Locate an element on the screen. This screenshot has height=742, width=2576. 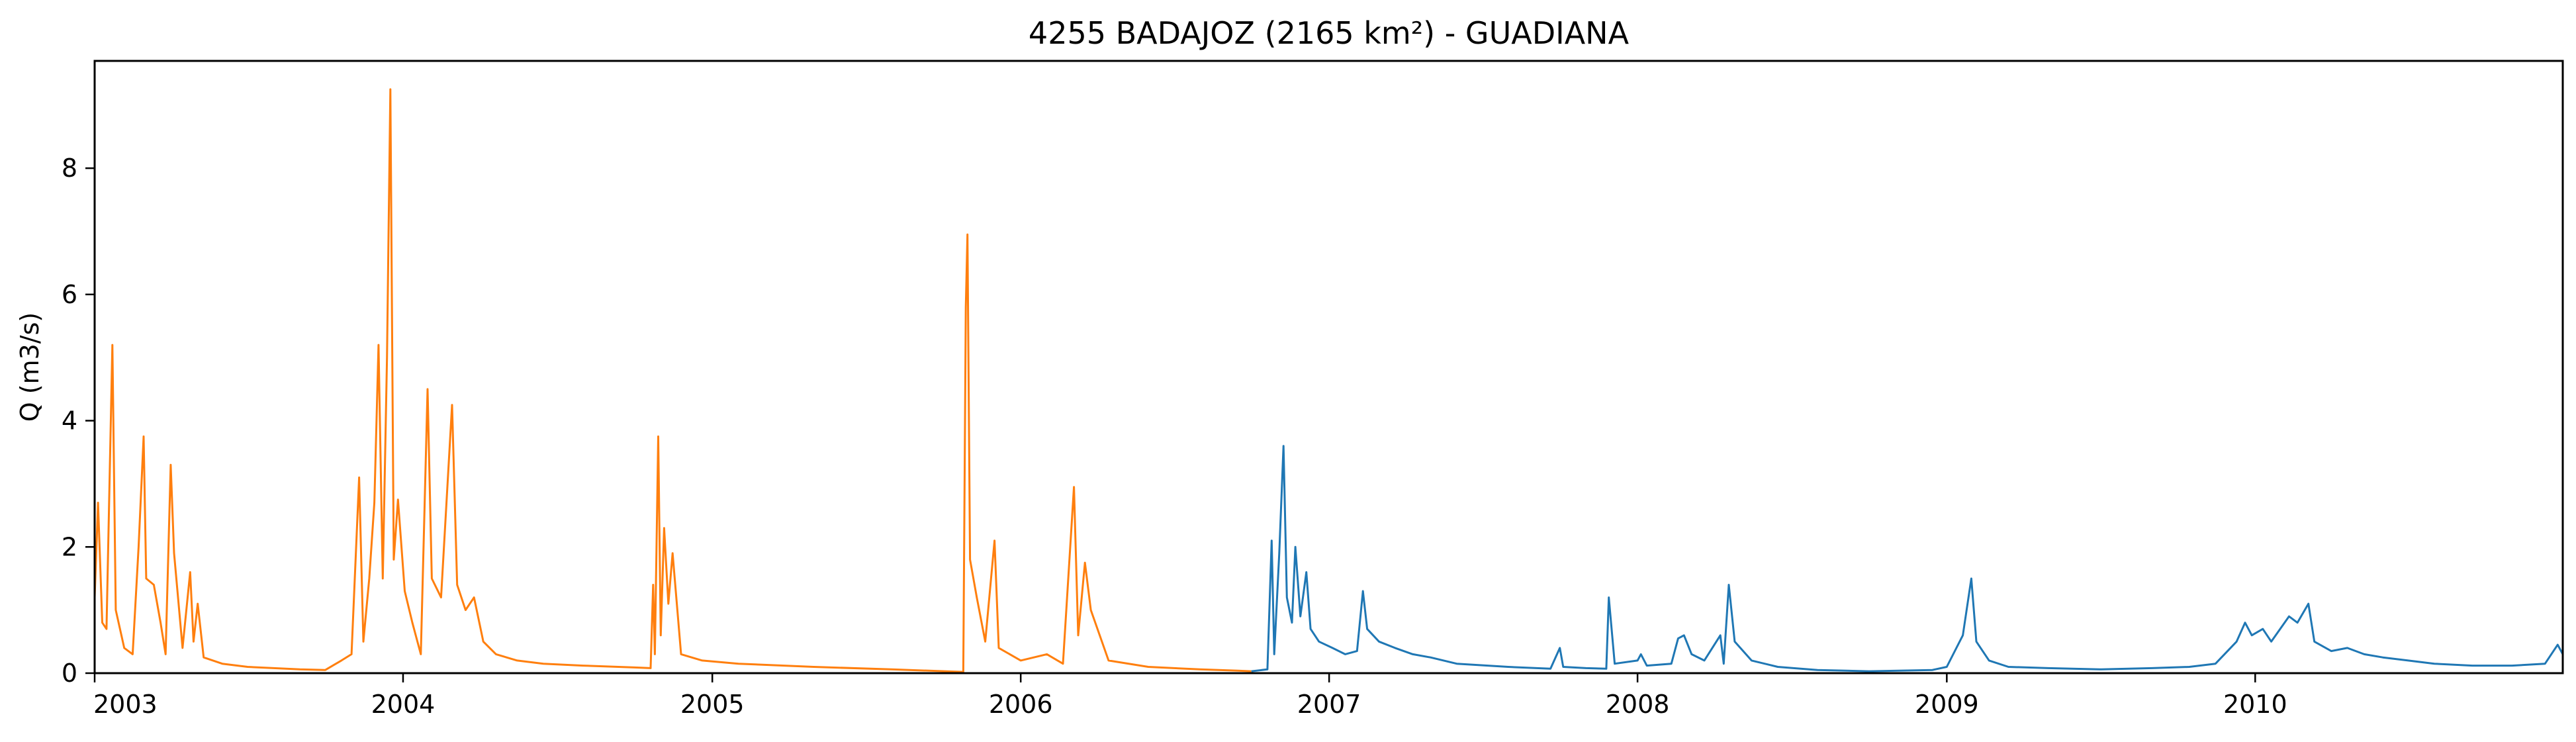
x-tick-label: 2010 is located at coordinates (2255, 704).